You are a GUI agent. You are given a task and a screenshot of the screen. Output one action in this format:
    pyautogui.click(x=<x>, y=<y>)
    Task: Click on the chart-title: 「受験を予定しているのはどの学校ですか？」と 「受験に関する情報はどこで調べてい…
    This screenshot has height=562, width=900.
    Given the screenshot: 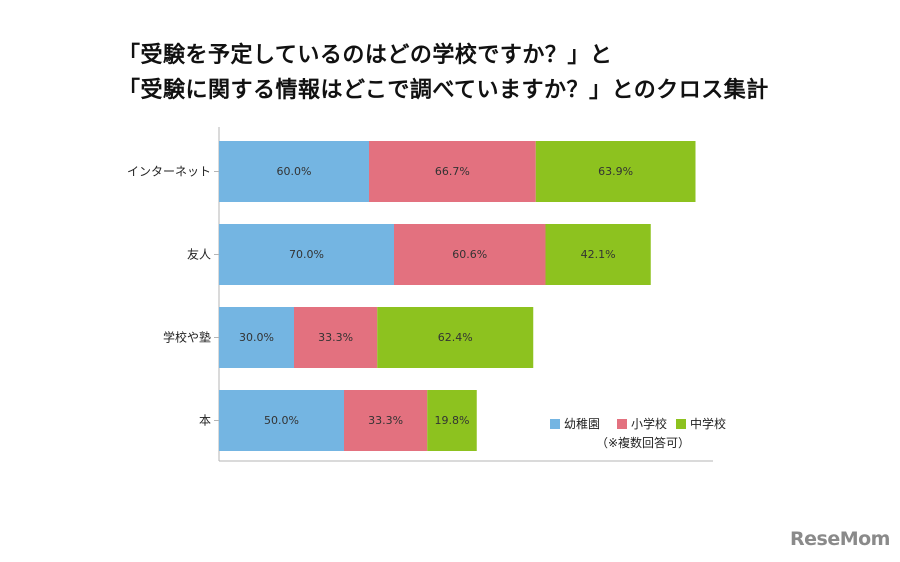 What is the action you would take?
    pyautogui.click(x=498, y=73)
    